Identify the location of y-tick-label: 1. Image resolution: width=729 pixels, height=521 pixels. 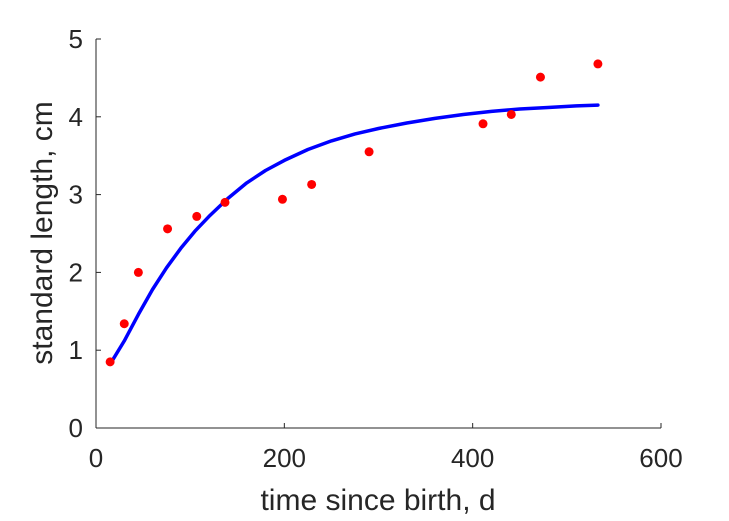
(76, 350).